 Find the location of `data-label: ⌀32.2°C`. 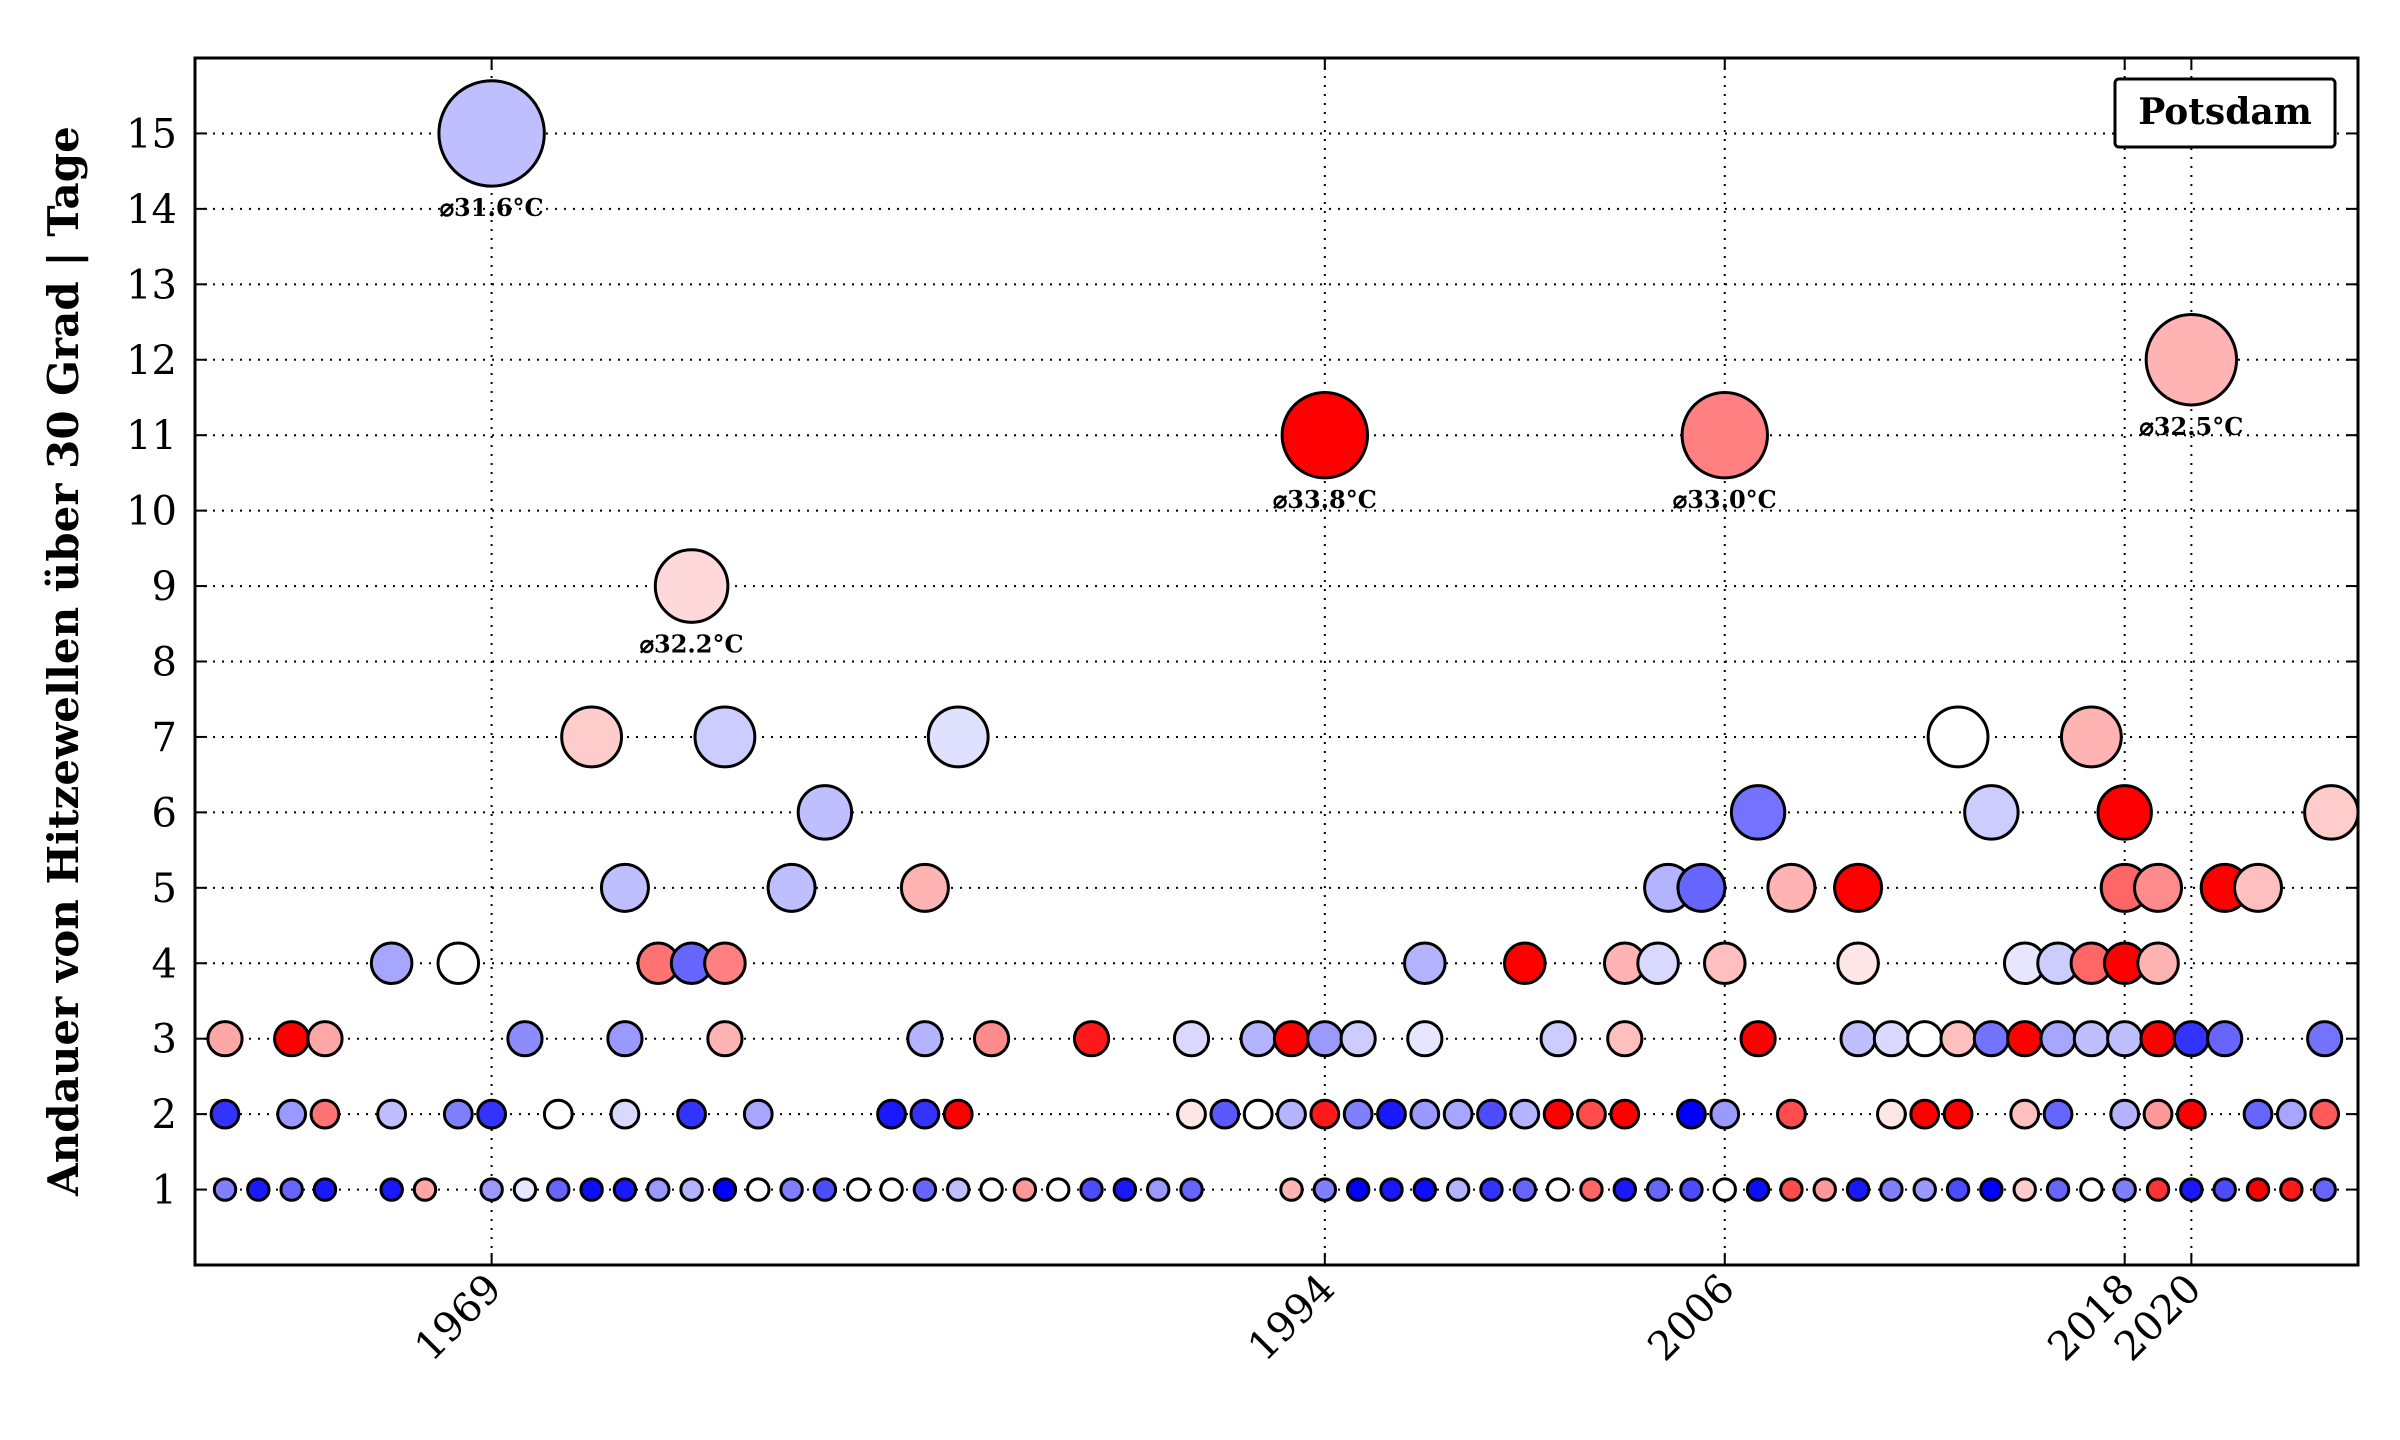

data-label: ⌀32.2°C is located at coordinates (692, 643).